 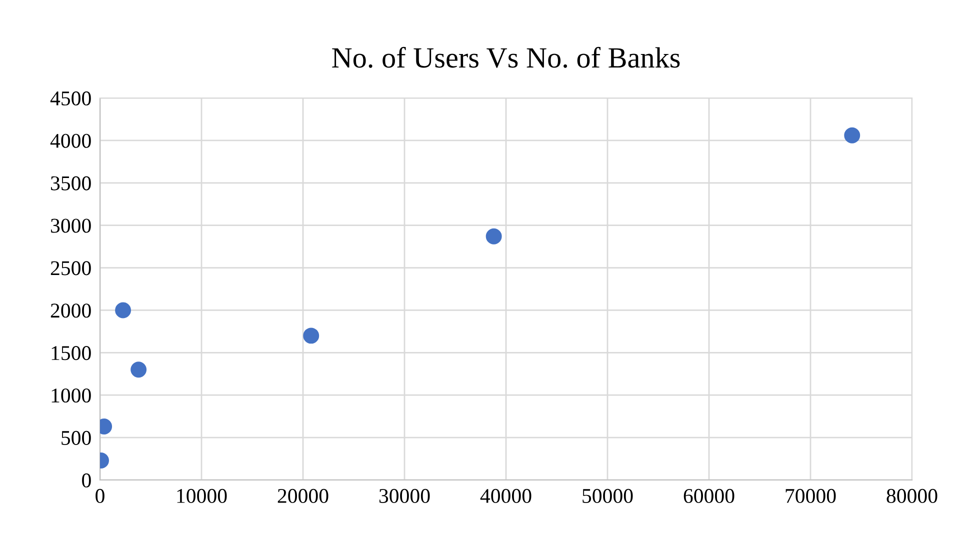 I want to click on chart-title: No. of Users Vs No. of Banks, so click(x=506, y=57).